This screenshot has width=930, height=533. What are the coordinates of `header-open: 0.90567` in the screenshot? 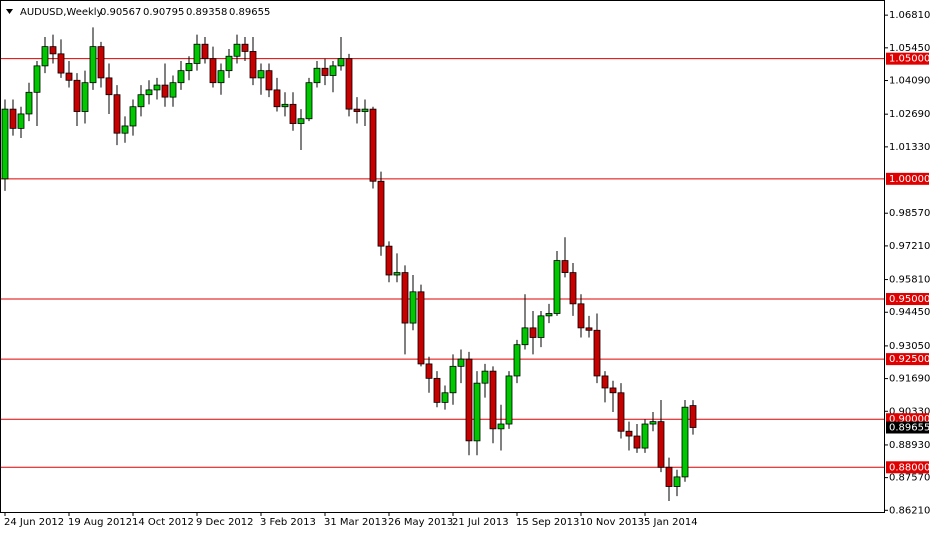 It's located at (120, 12).